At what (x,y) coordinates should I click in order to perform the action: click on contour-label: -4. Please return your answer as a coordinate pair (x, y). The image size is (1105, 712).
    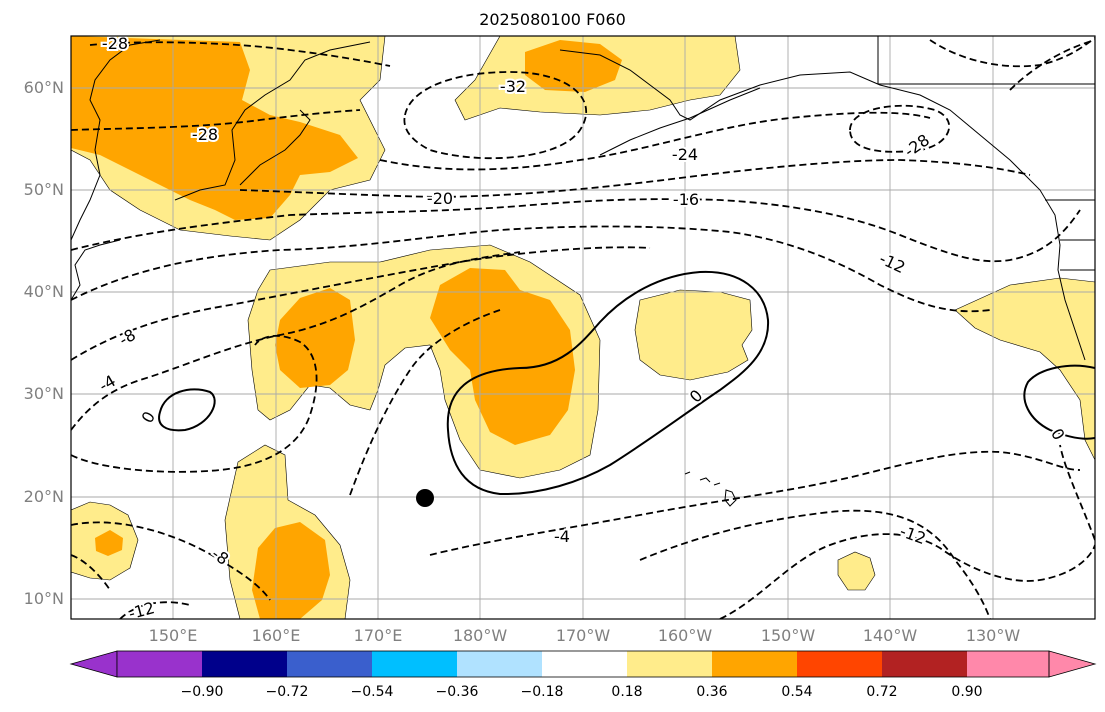
    Looking at the image, I should click on (562, 536).